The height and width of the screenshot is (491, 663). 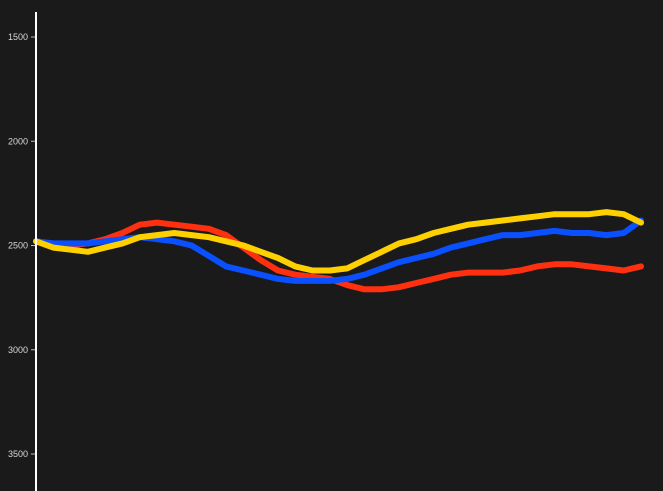 What do you see at coordinates (18, 350) in the screenshot?
I see `y-tick-label: 3000` at bounding box center [18, 350].